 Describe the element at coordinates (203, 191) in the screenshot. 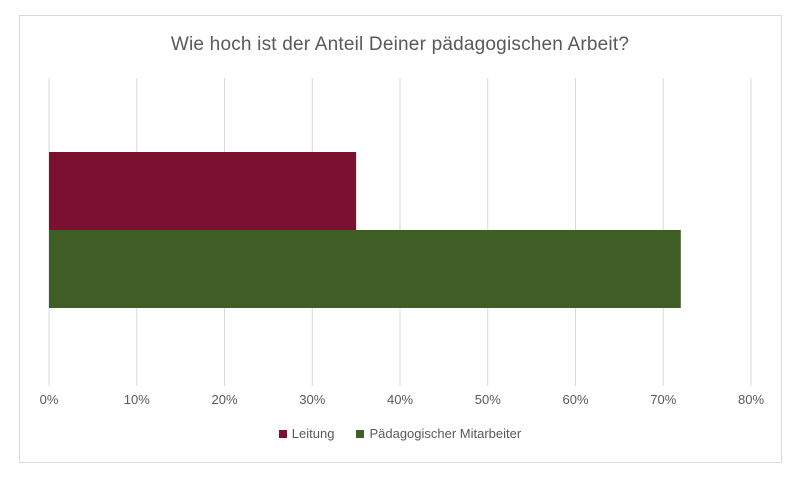

I see `bar-leitung` at that location.